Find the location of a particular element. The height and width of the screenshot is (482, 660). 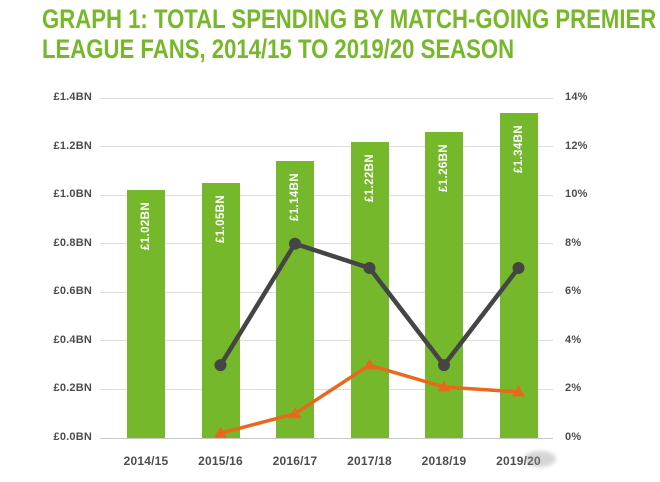

right-axis-tick: 8% is located at coordinates (573, 242).